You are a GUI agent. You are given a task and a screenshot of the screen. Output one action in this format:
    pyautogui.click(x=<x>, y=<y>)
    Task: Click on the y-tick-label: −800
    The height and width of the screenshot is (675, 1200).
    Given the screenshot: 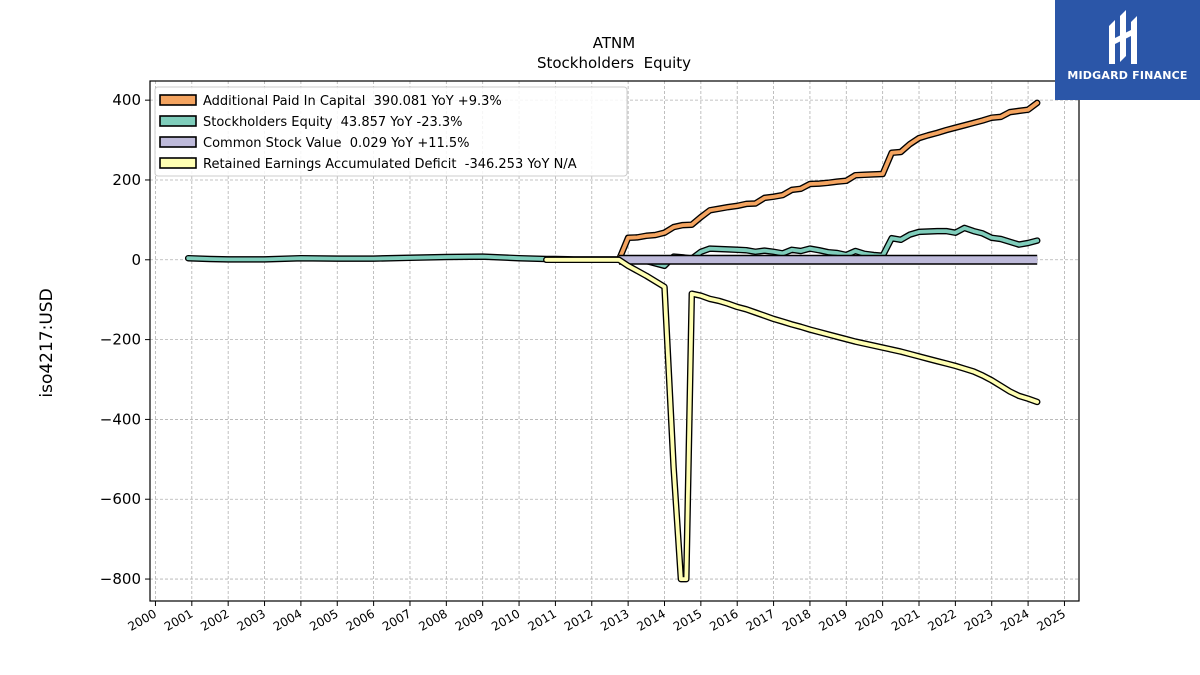 What is the action you would take?
    pyautogui.click(x=120, y=579)
    